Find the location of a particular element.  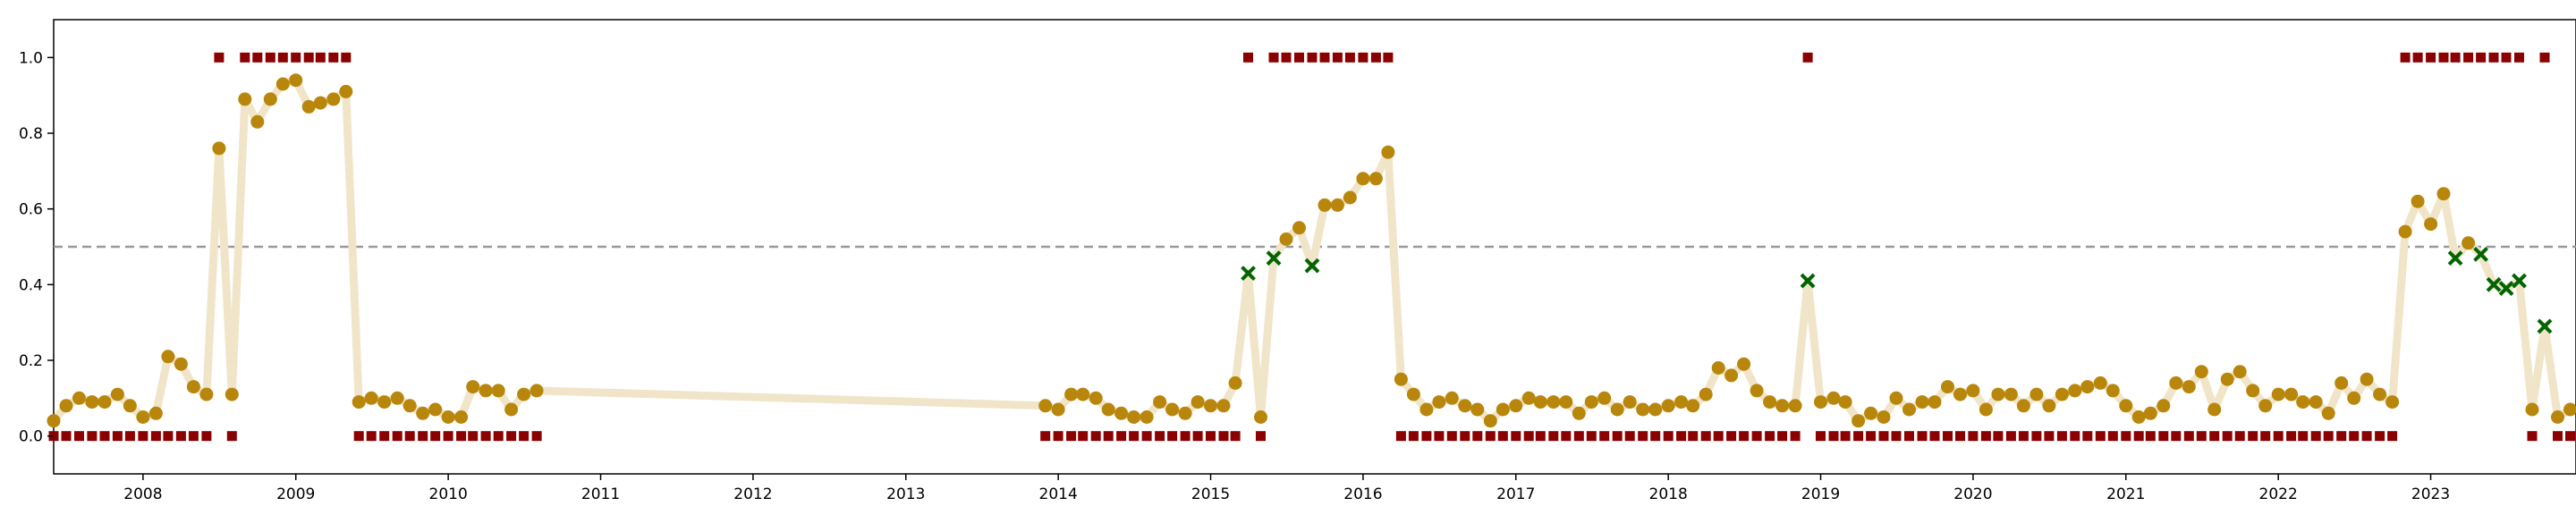

x-tick-label: 2015 is located at coordinates (1210, 494).